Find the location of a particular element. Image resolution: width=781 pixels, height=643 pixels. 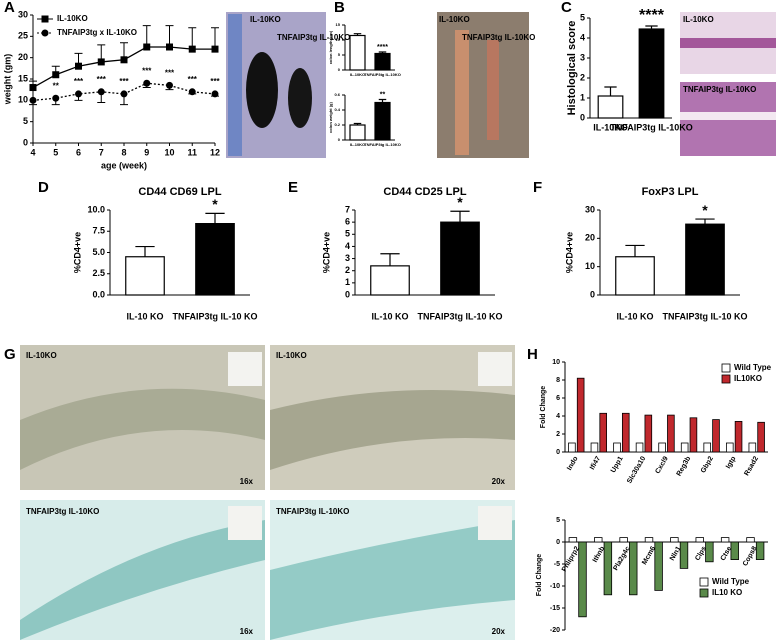

magnification: 16x is located at coordinates (247, 481).